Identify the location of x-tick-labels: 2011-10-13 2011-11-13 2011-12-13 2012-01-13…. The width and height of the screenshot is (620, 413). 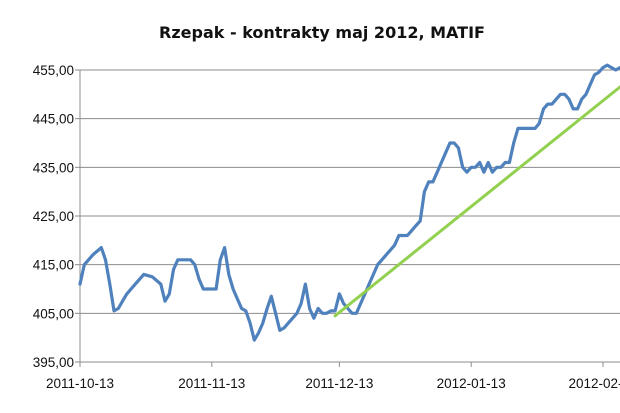
(333, 383).